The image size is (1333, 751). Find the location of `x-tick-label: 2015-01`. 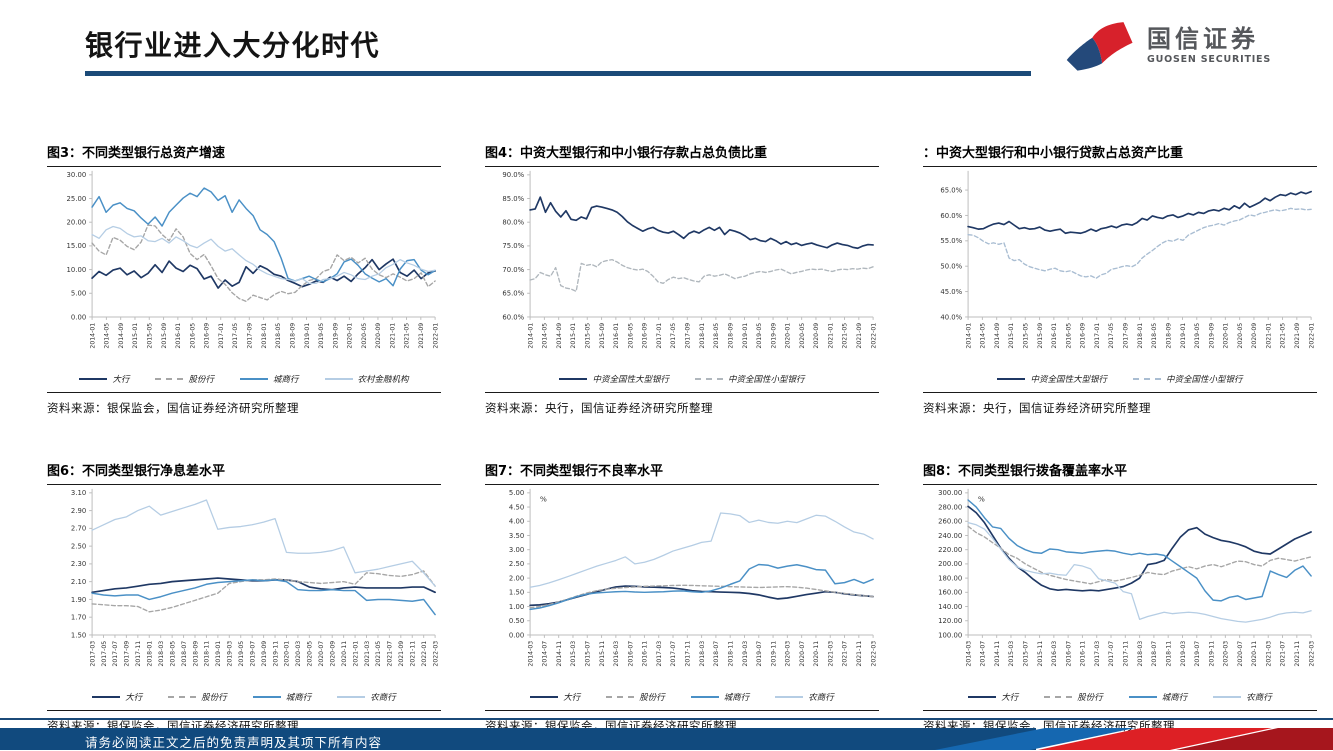

x-tick-label: 2015-01 is located at coordinates (1011, 336).